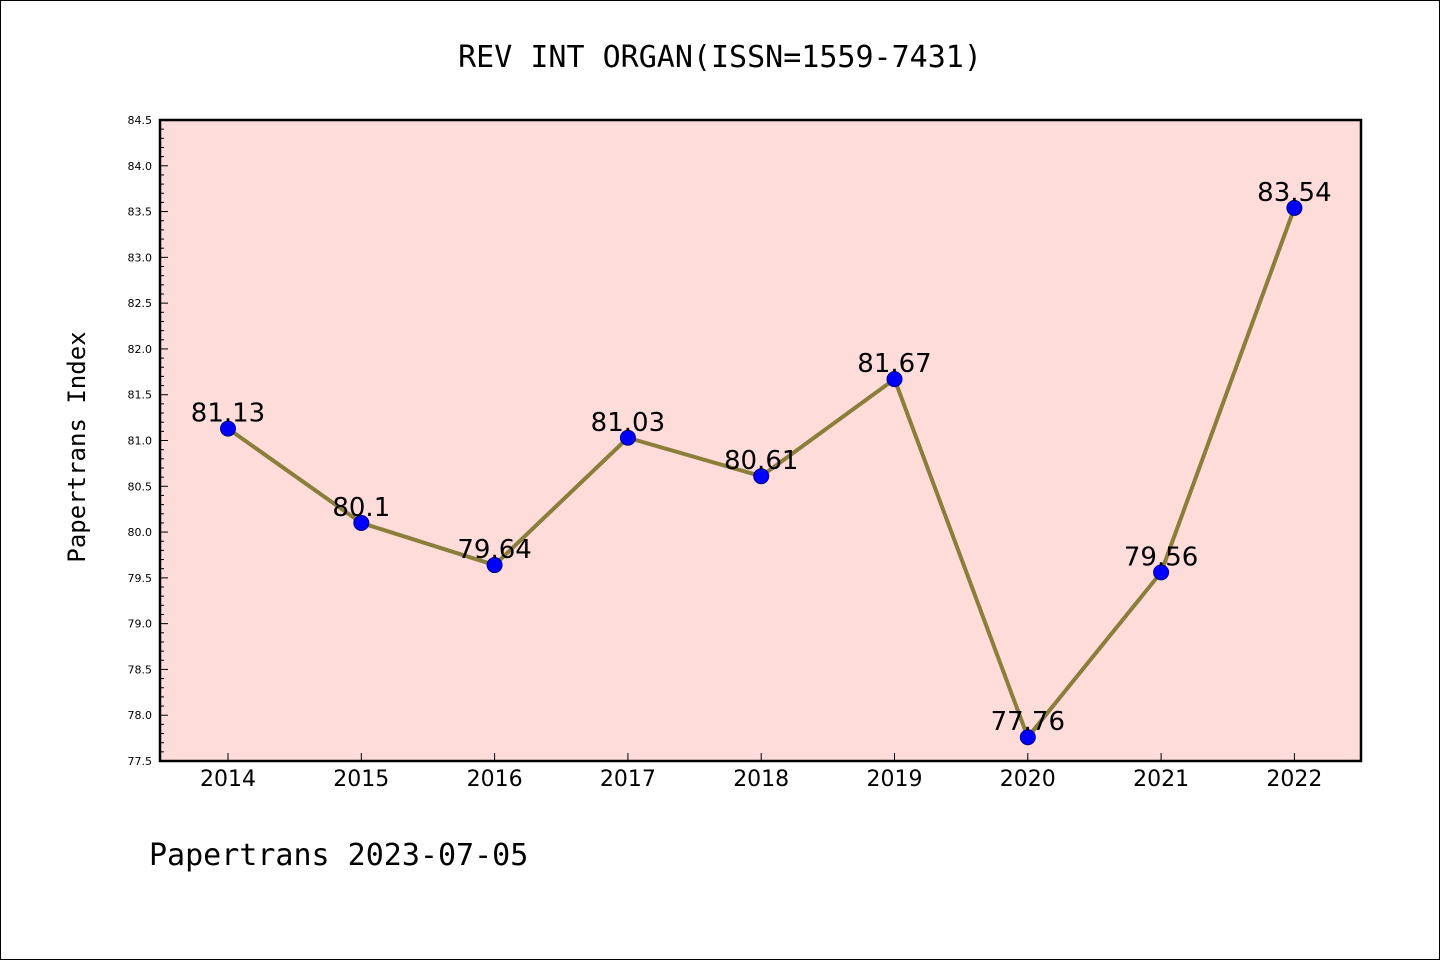 The height and width of the screenshot is (960, 1440). What do you see at coordinates (1161, 779) in the screenshot?
I see `x-tick-label: 2021` at bounding box center [1161, 779].